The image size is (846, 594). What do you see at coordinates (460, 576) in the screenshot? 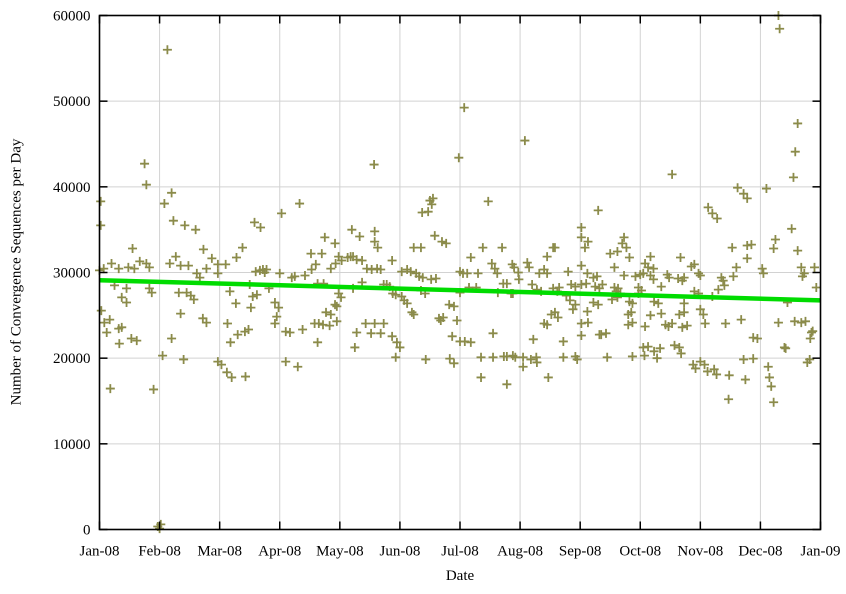
I see `x-axis-title: Date` at bounding box center [460, 576].